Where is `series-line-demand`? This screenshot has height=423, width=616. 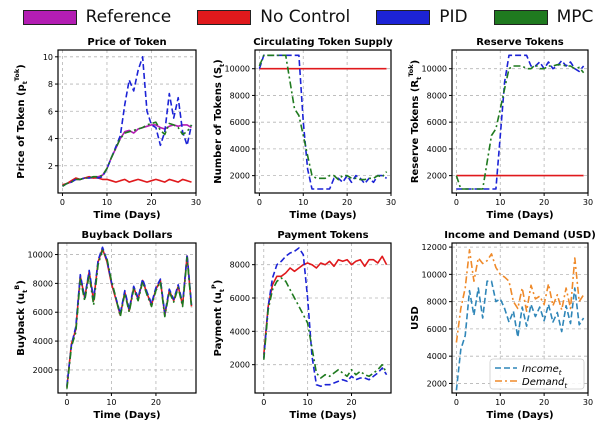
series-line-demand is located at coordinates (520, 296).